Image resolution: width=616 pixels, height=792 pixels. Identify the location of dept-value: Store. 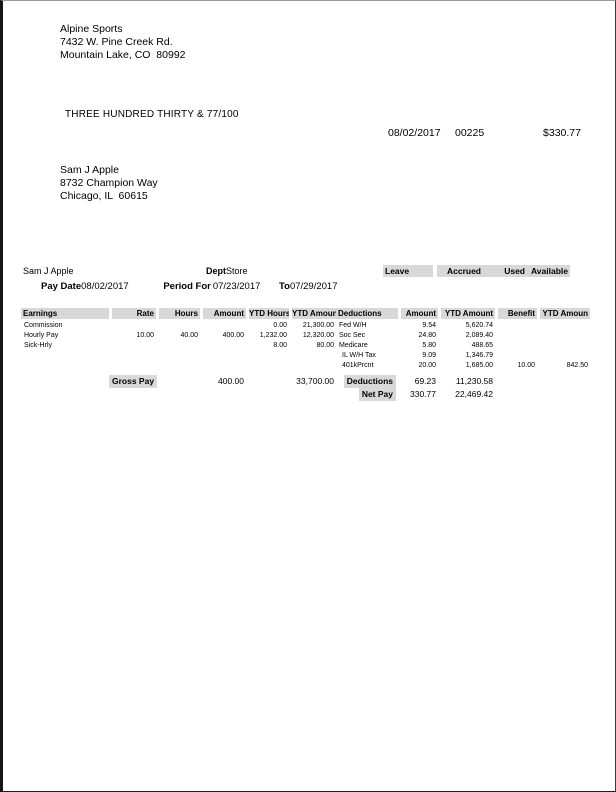
(237, 271).